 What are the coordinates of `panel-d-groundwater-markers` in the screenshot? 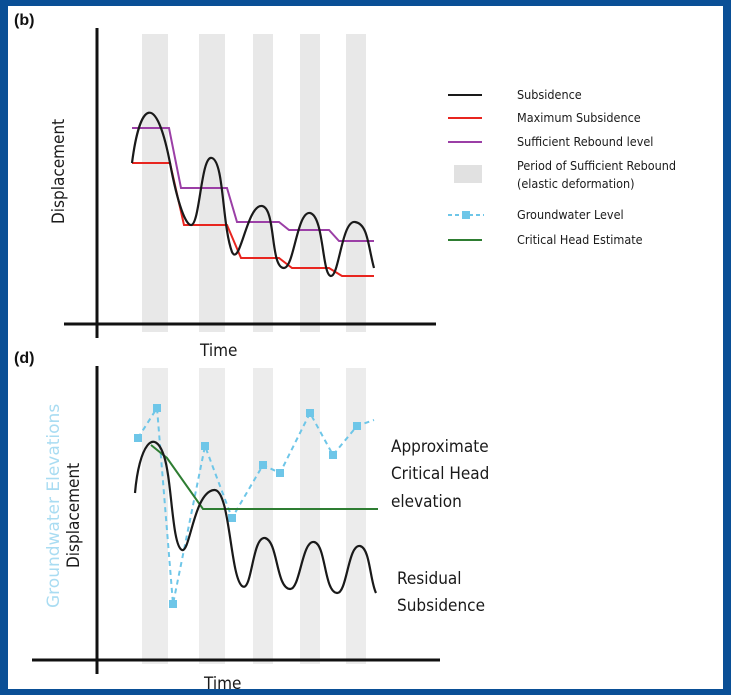 It's located at (247, 506).